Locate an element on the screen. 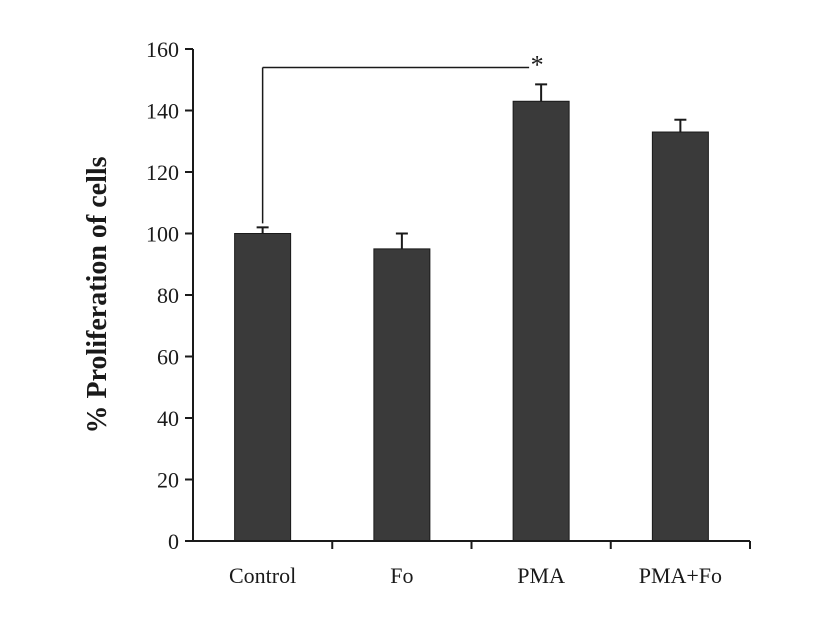  y-axis-ticks: 0 20 40 60 80 100 120 140 160 is located at coordinates (169, 295).